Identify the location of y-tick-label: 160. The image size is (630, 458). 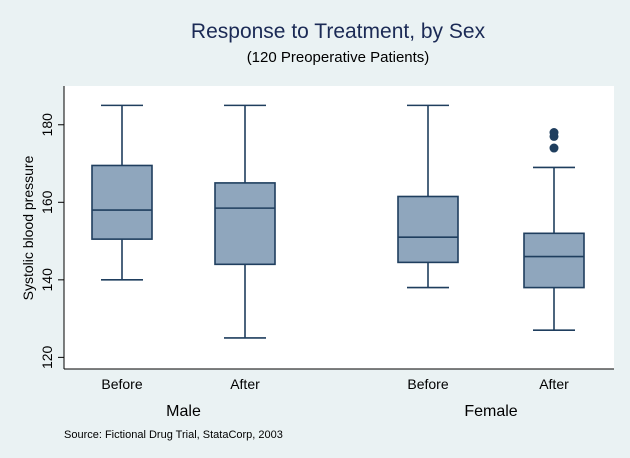
(47, 202).